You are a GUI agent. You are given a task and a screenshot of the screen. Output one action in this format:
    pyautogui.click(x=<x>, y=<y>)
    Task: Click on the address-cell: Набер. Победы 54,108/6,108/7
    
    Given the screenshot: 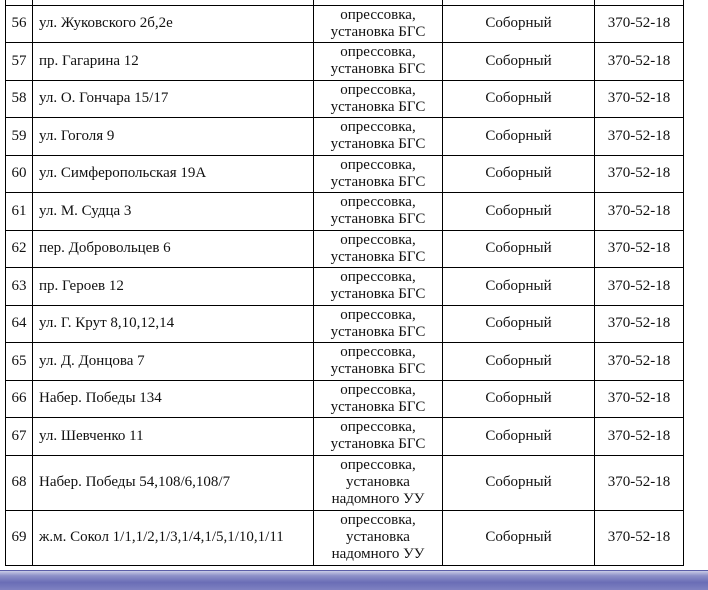 What is the action you would take?
    pyautogui.click(x=173, y=482)
    